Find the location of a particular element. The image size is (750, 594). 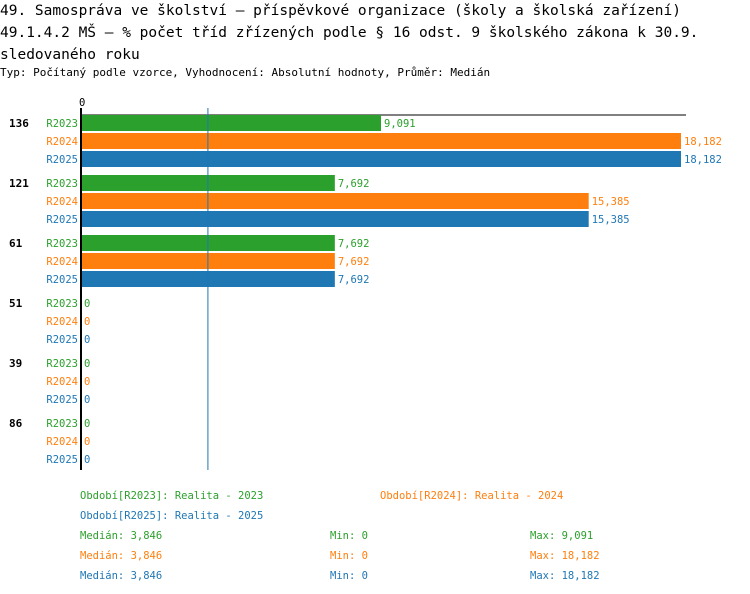

max-r2025: Max: 18,182 is located at coordinates (565, 576).